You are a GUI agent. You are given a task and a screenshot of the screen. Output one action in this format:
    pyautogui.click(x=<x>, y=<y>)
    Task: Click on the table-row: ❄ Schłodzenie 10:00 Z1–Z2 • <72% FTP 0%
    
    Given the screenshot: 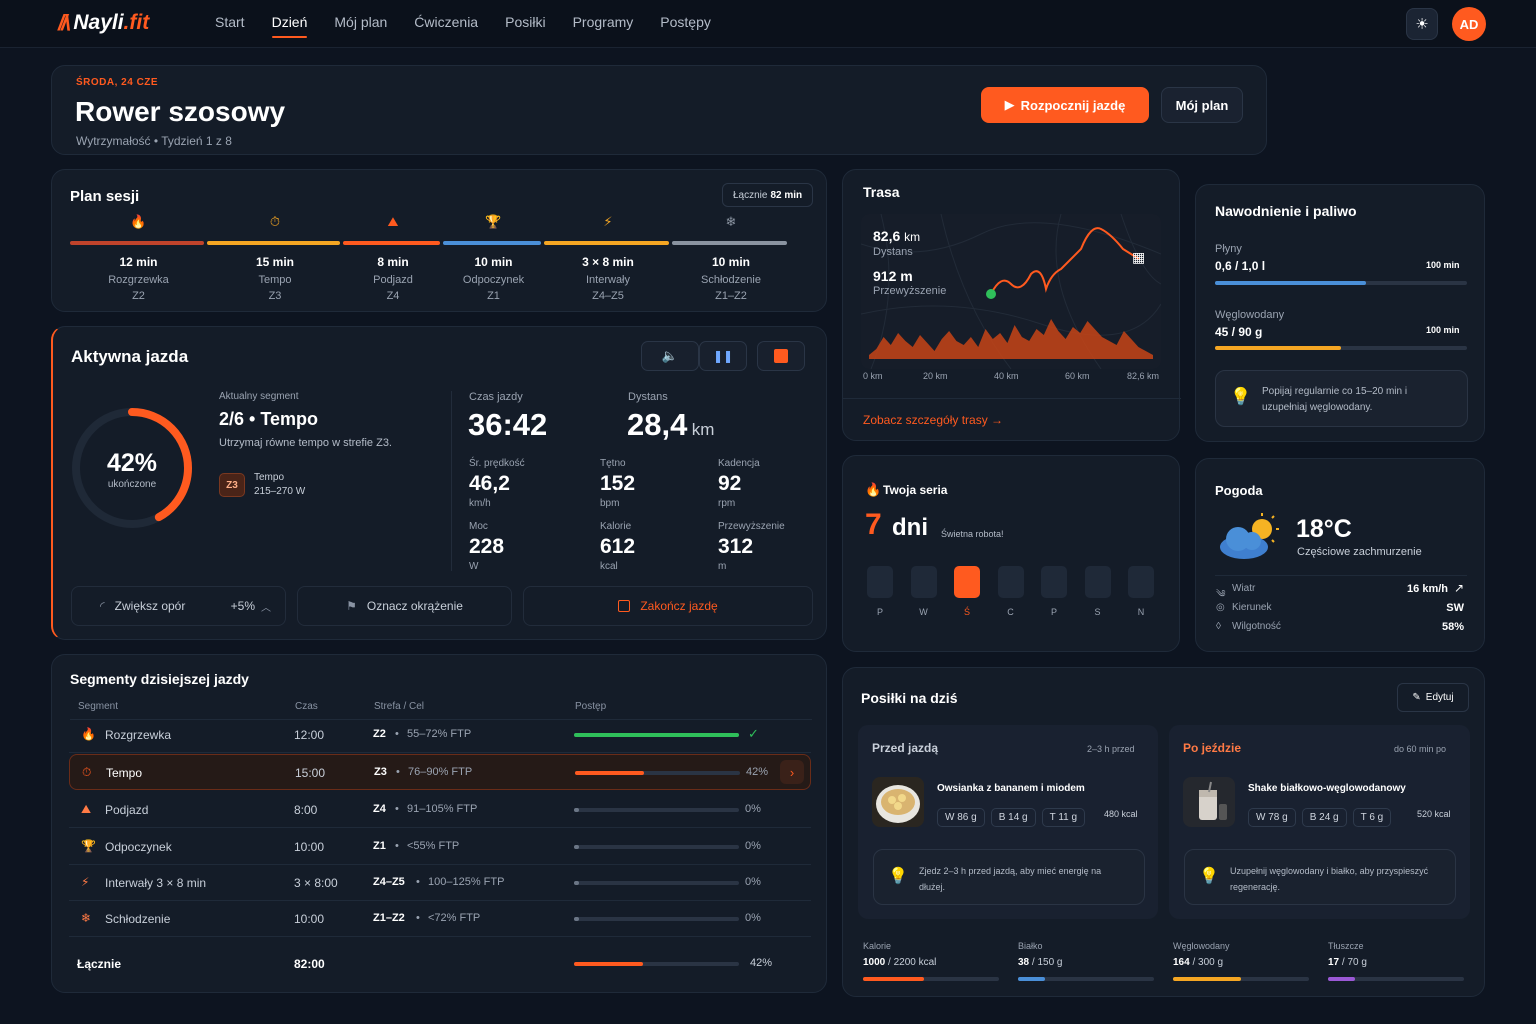 What is the action you would take?
    pyautogui.click(x=440, y=919)
    